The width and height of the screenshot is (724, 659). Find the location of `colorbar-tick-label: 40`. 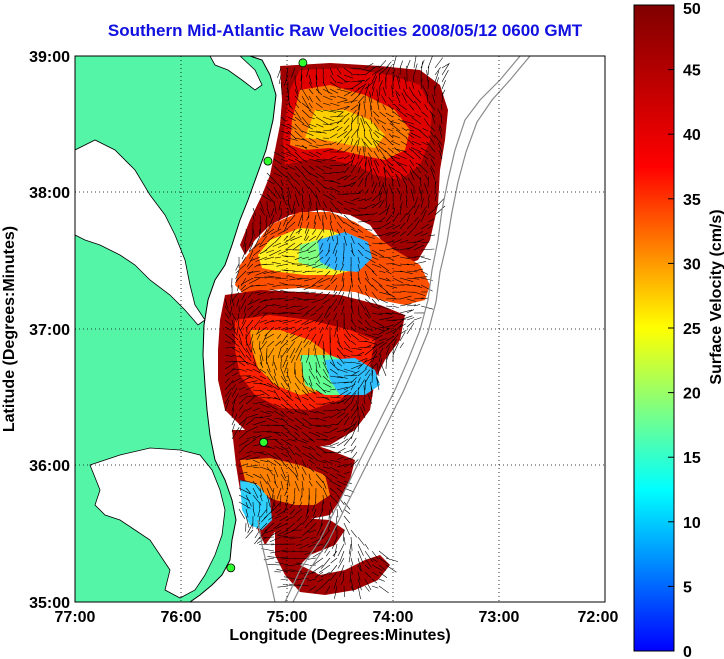

colorbar-tick-label: 40 is located at coordinates (692, 135).